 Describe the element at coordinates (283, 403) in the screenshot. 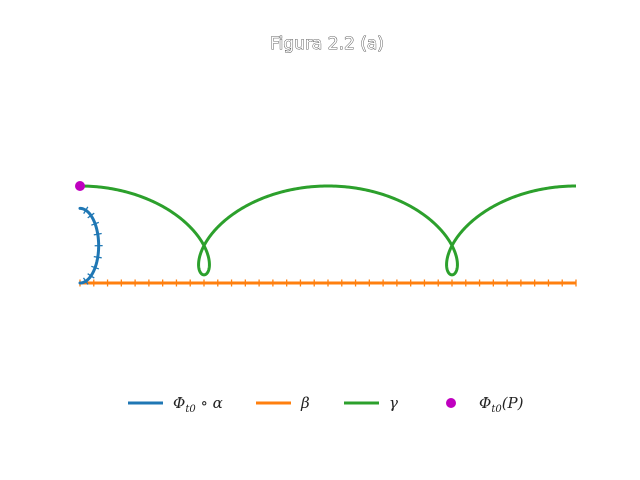

I see `legend-item: β` at that location.